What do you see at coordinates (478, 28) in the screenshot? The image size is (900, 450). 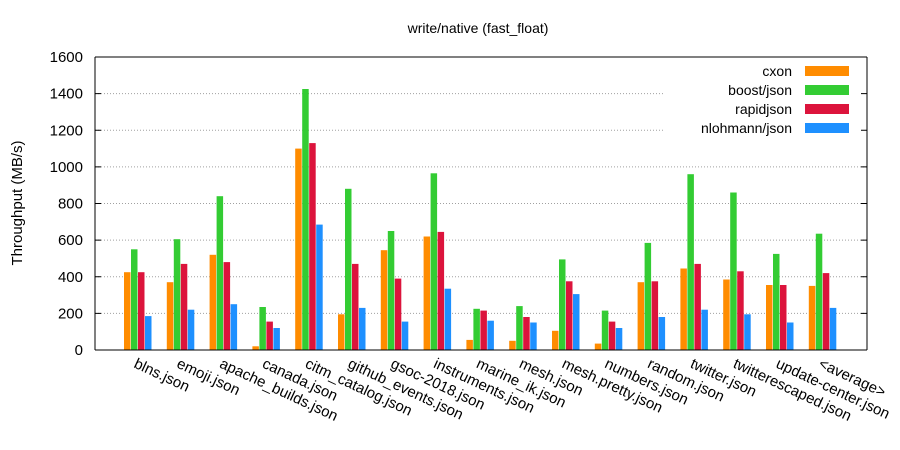 I see `chart-title: write/native (fast_float)` at bounding box center [478, 28].